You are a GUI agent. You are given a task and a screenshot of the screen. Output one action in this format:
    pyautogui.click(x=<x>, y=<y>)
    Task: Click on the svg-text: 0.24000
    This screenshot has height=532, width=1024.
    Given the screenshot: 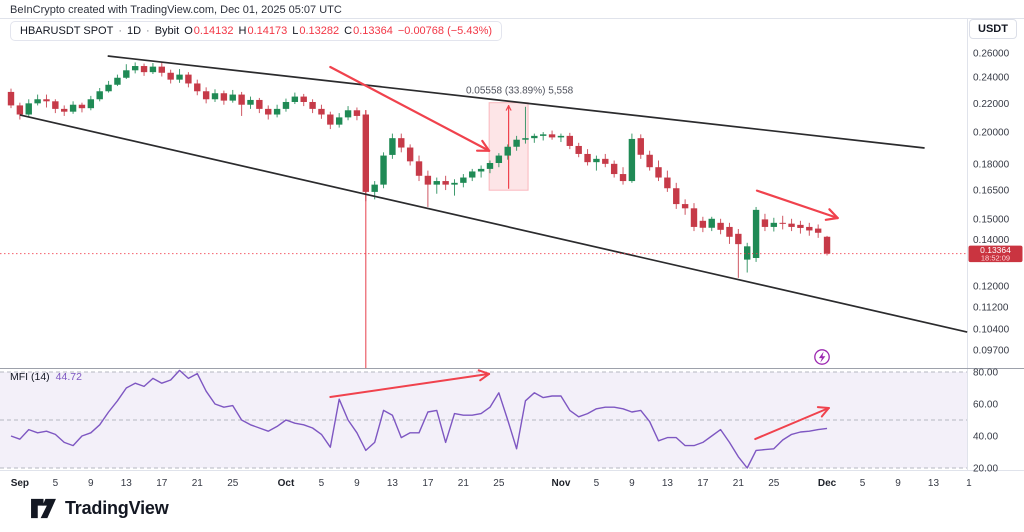 What is the action you would take?
    pyautogui.click(x=991, y=78)
    